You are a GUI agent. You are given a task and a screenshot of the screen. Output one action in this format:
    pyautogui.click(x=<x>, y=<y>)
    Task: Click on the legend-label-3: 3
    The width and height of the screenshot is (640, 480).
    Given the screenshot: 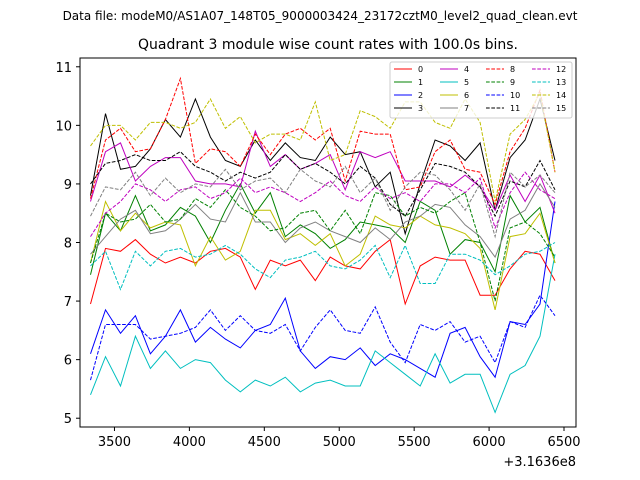 What is the action you would take?
    pyautogui.click(x=420, y=108)
    